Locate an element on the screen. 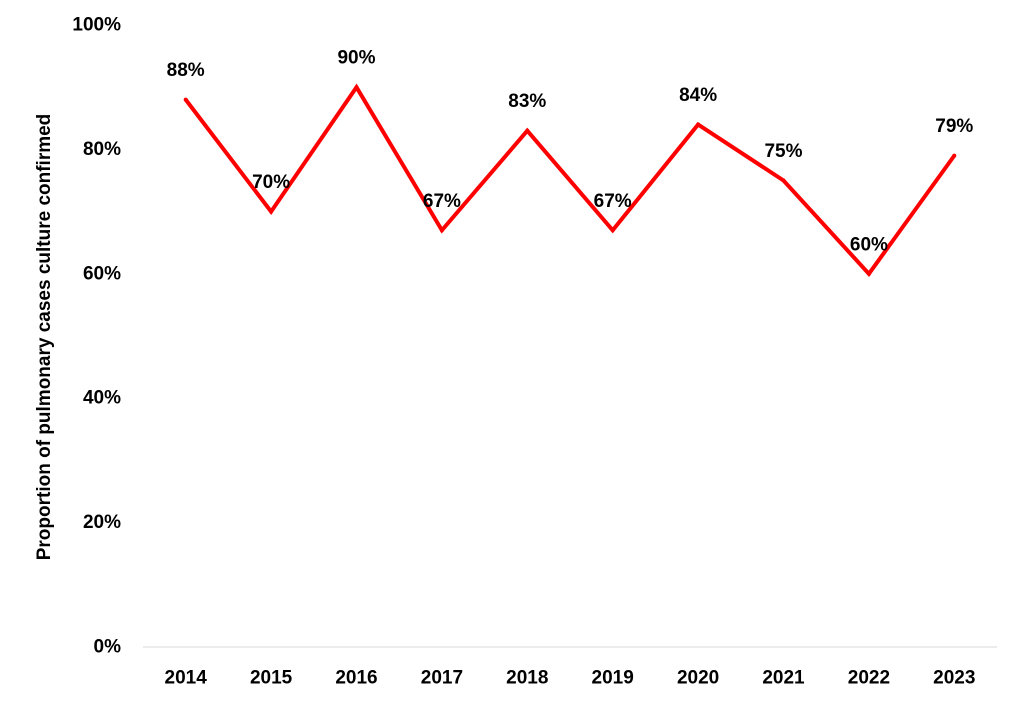 The width and height of the screenshot is (1024, 707). data-label: 90% is located at coordinates (356, 58).